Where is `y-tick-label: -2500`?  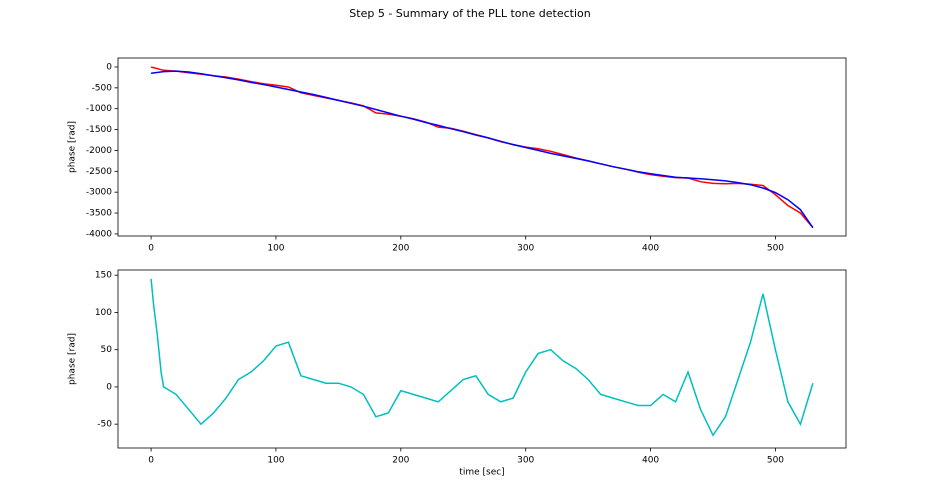 y-tick-label: -2500 is located at coordinates (99, 172).